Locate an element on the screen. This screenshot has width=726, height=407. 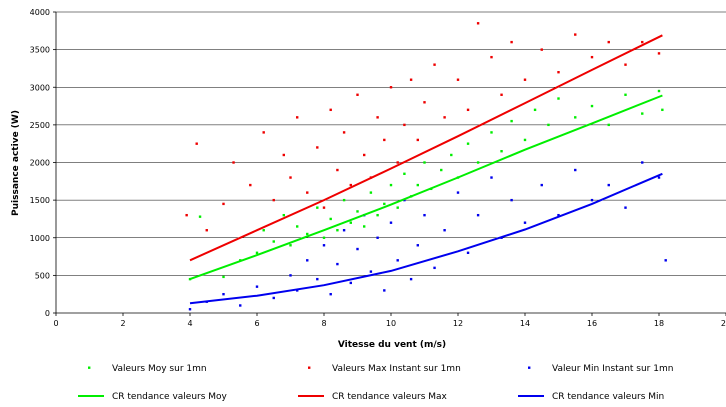
x-tick-label: 2 is located at coordinates (122, 323).